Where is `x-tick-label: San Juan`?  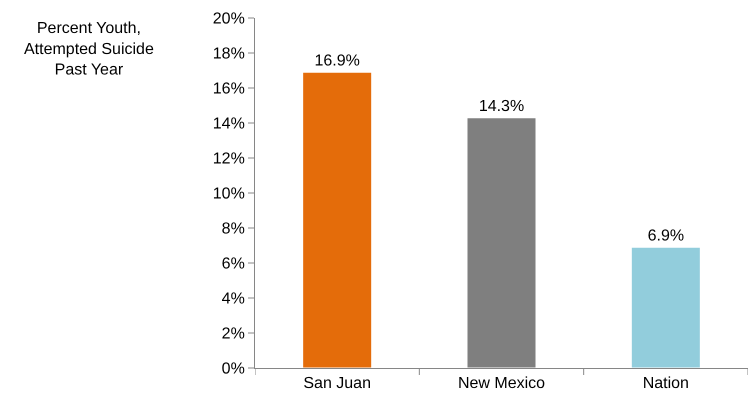
x-tick-label: San Juan is located at coordinates (337, 383).